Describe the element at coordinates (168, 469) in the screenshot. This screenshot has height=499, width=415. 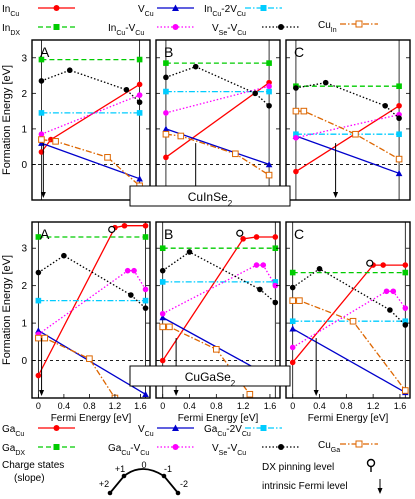
I see `charge-label-3: -1` at that location.